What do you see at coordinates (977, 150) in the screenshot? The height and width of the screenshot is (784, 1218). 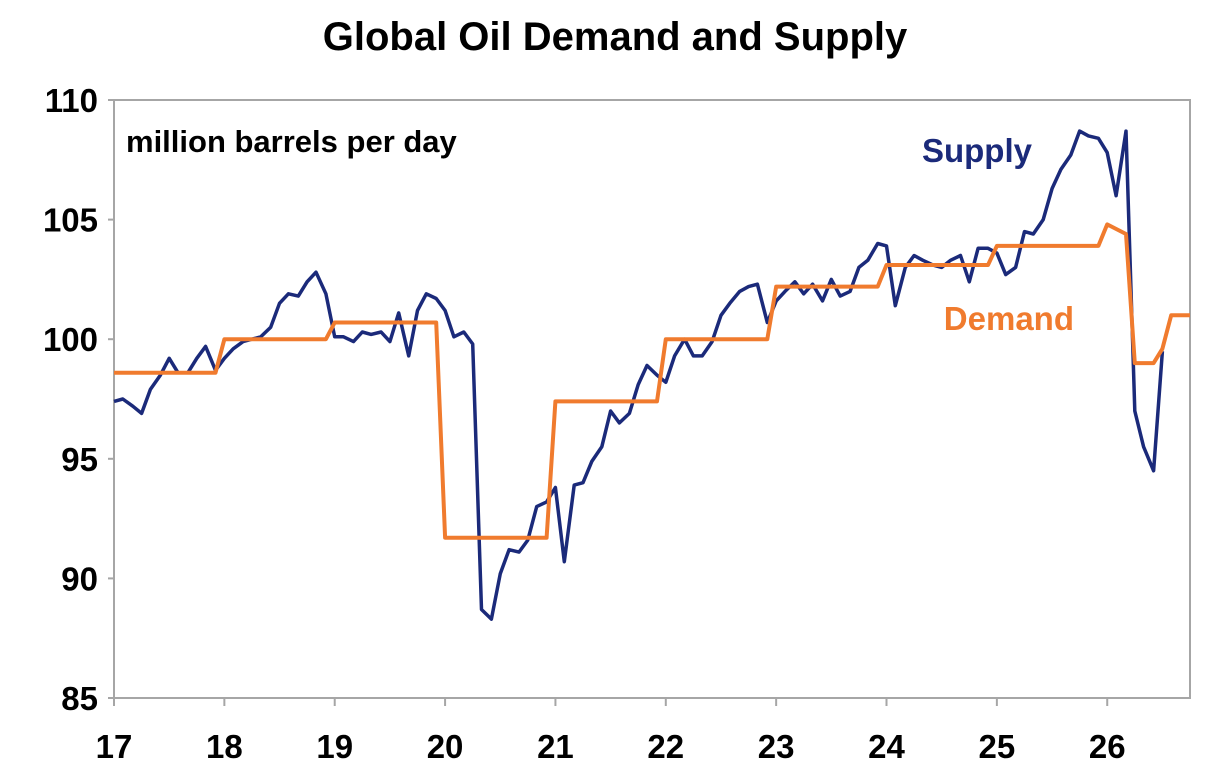 I see `series-label-supply: Supply` at bounding box center [977, 150].